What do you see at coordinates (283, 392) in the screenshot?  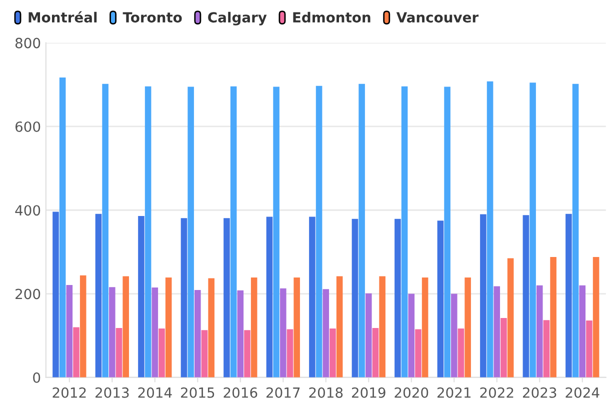 I see `x-tick-label: 2017` at bounding box center [283, 392].